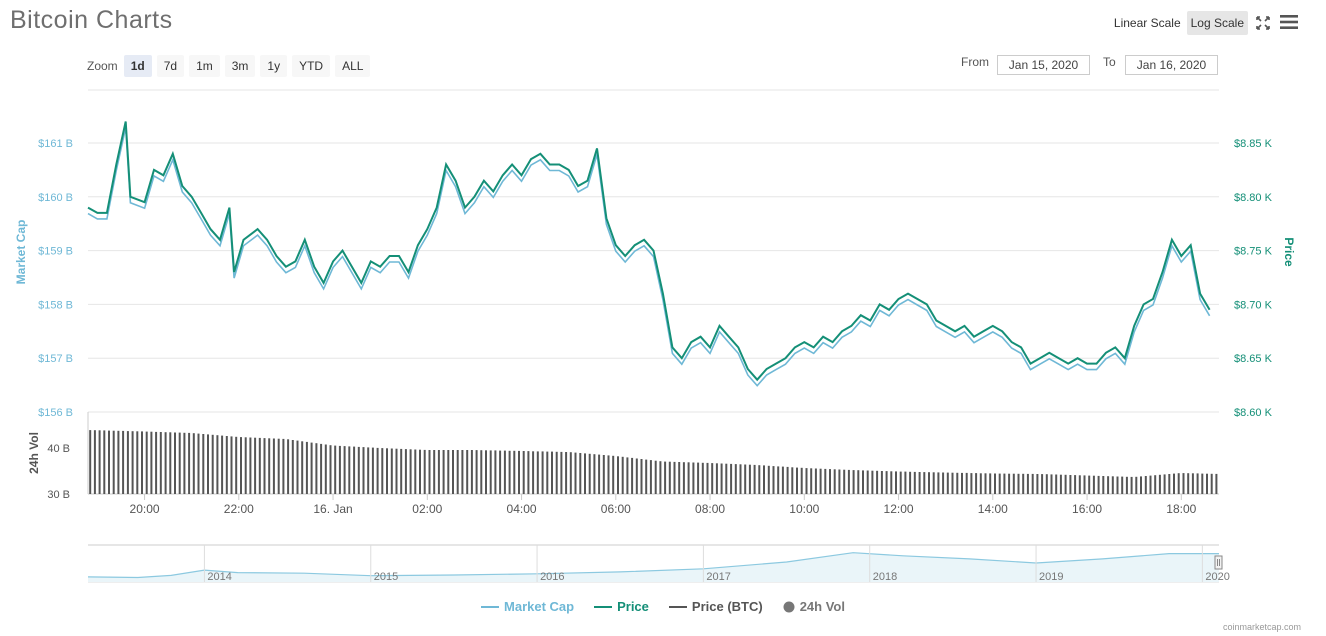  I want to click on x-tick-label: 08:00, so click(710, 509).